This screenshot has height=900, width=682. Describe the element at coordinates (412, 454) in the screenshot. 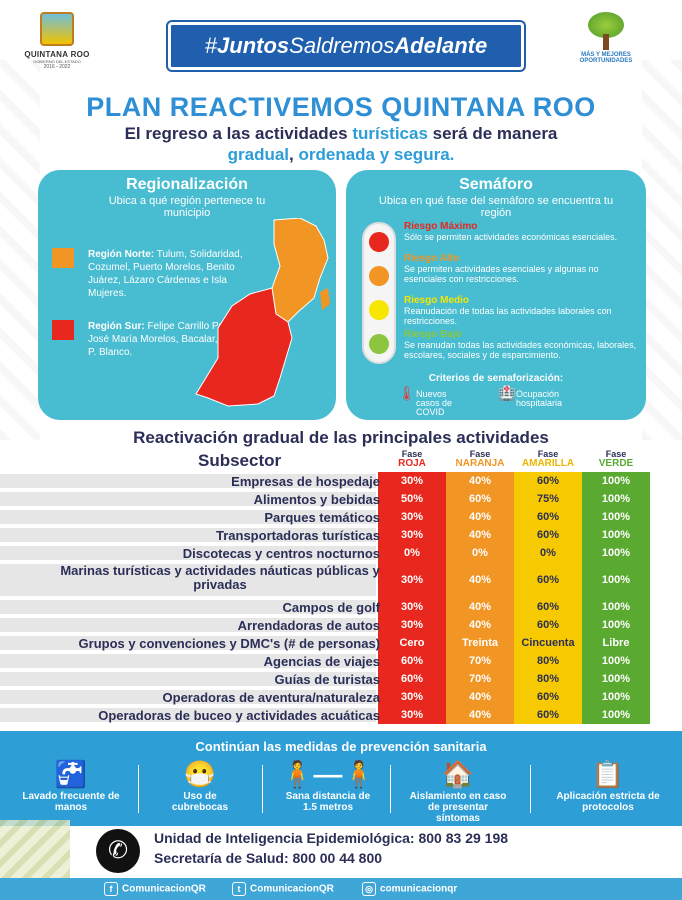

I see `phase-roja-fase: Fase` at that location.